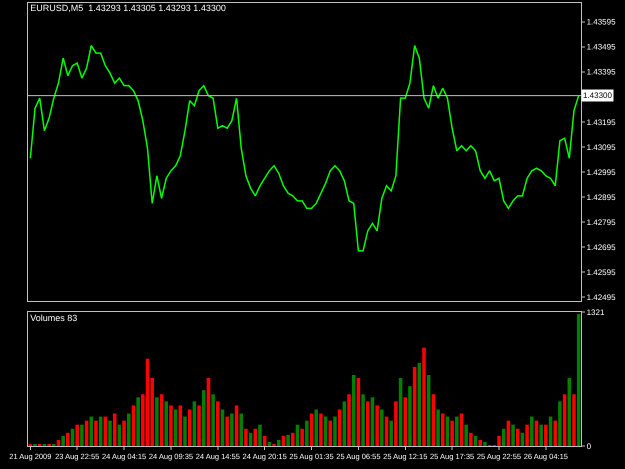  Describe the element at coordinates (601, 297) in the screenshot. I see `y-tick-label: 1.42495` at that location.